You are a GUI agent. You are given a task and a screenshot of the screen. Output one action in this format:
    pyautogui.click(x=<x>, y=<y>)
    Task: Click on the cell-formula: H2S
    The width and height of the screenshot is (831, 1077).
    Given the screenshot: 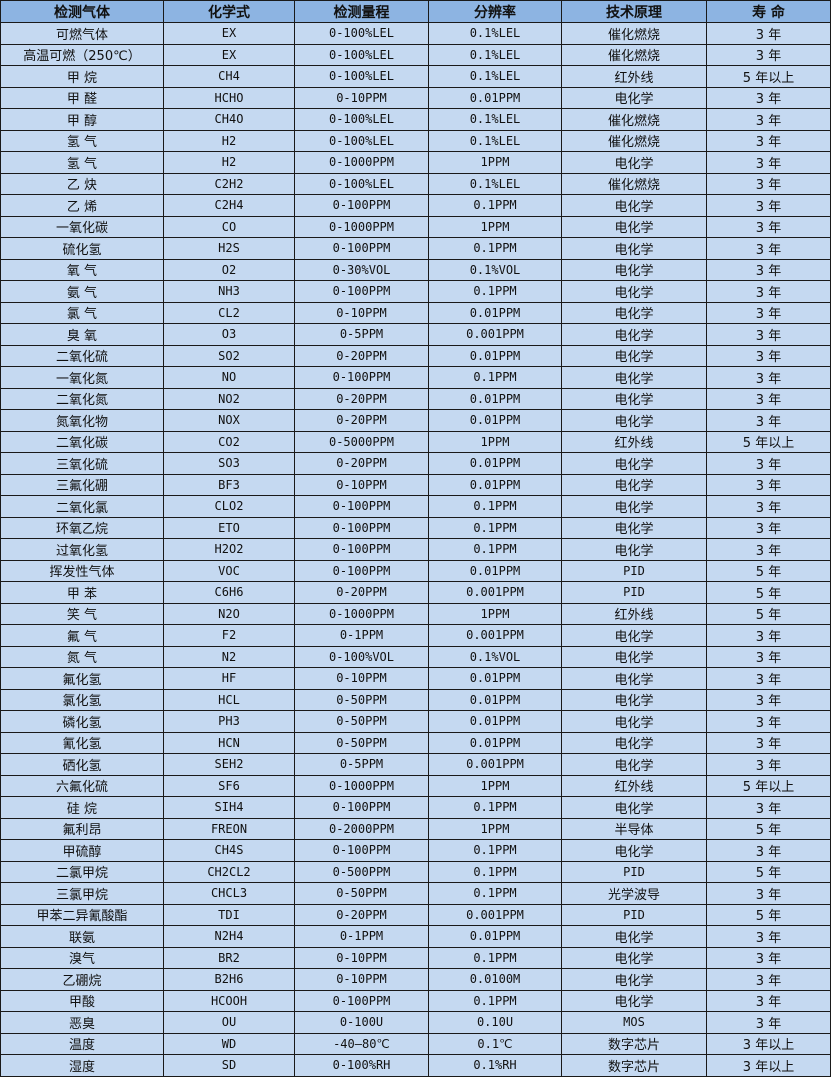 What is the action you would take?
    pyautogui.click(x=229, y=248)
    